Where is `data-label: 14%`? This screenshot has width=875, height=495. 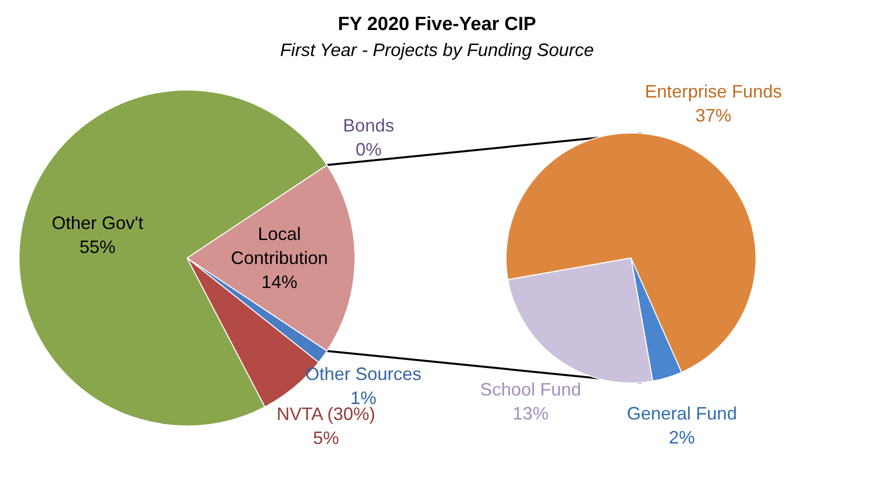 data-label: 14% is located at coordinates (279, 282).